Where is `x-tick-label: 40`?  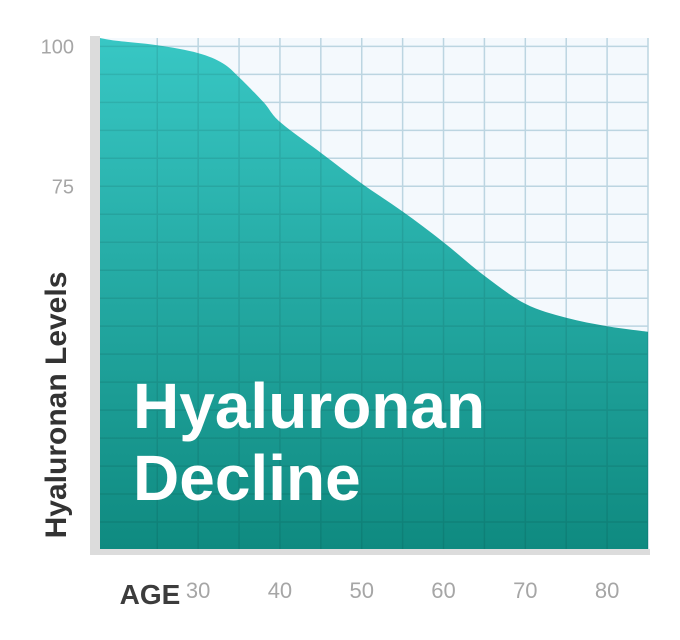 x-tick-label: 40 is located at coordinates (280, 590).